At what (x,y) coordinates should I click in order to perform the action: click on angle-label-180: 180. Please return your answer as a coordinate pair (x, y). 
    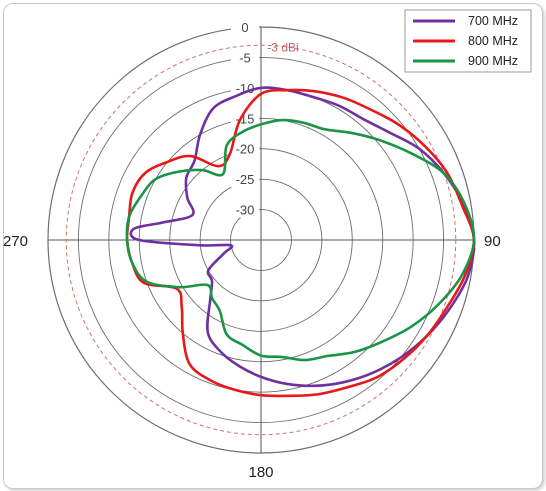
    Looking at the image, I should click on (260, 472).